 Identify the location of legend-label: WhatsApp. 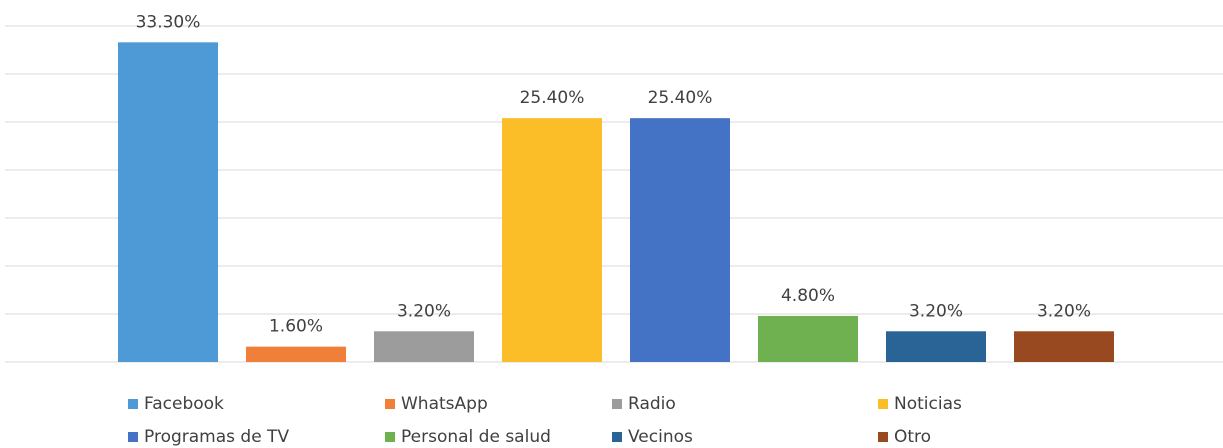
(444, 404).